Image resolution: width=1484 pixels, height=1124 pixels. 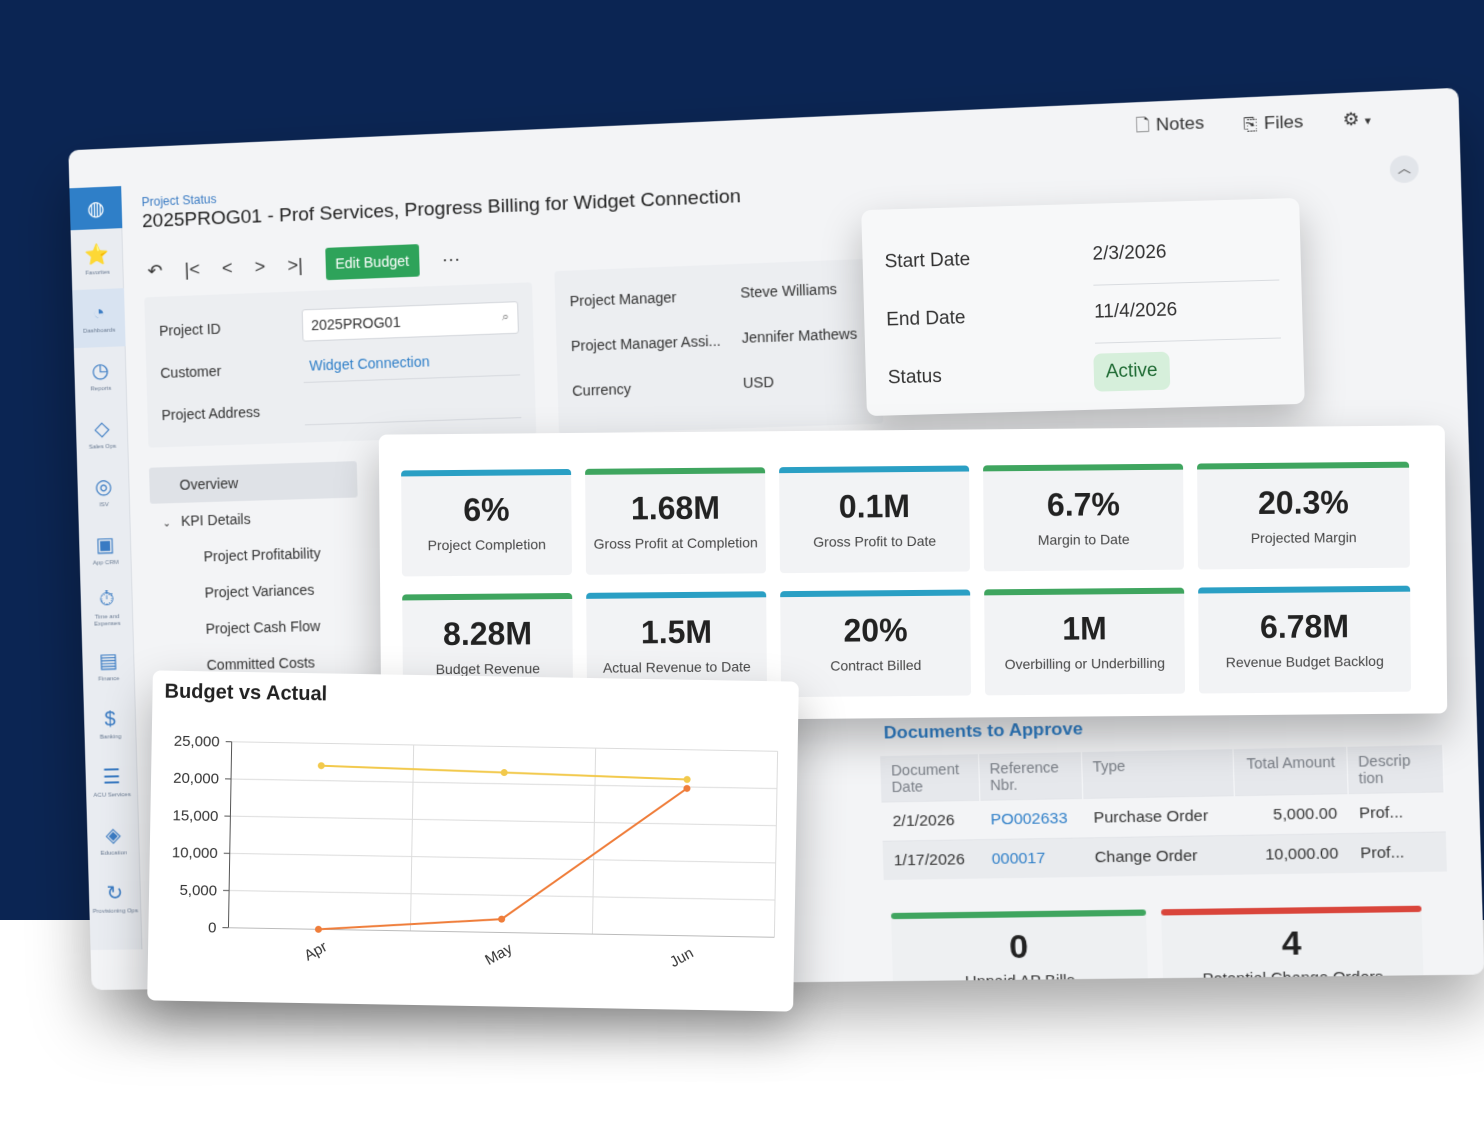 What do you see at coordinates (113, 840) in the screenshot?
I see `rail-item-education: ◈ Education` at bounding box center [113, 840].